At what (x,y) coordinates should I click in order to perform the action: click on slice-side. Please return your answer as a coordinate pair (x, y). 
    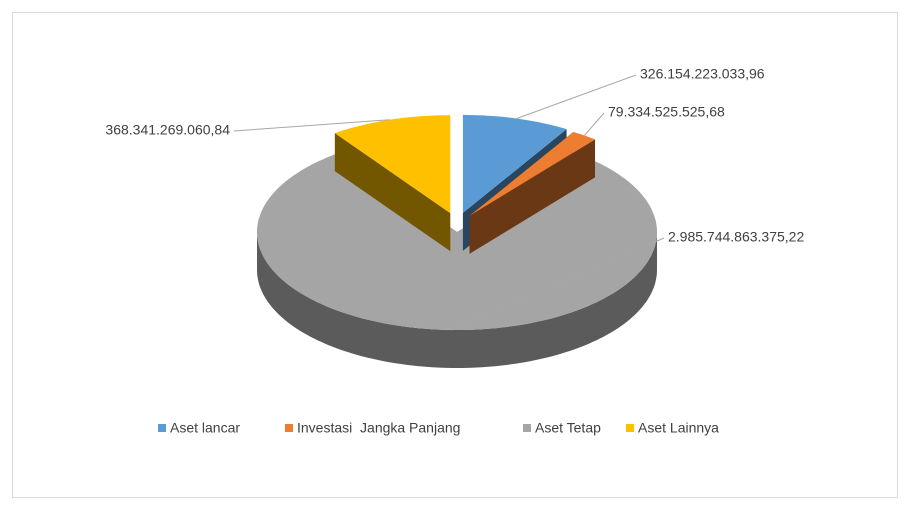
    Looking at the image, I should click on (457, 300).